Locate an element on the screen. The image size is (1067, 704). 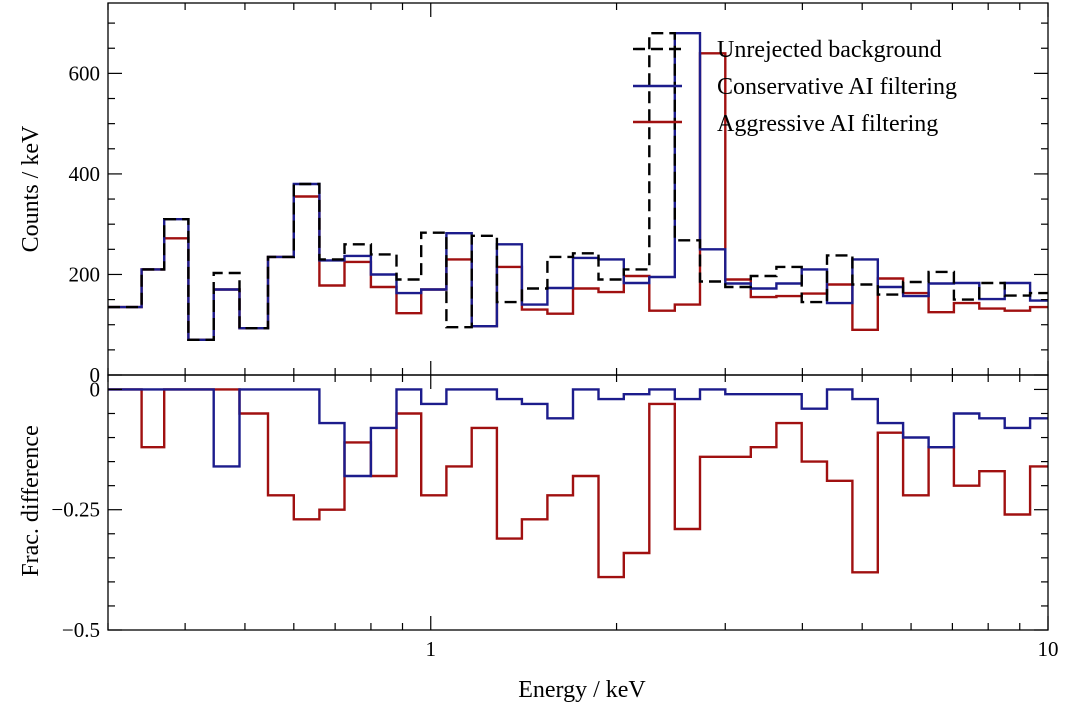
x-tick-label: 10 is located at coordinates (1048, 649).